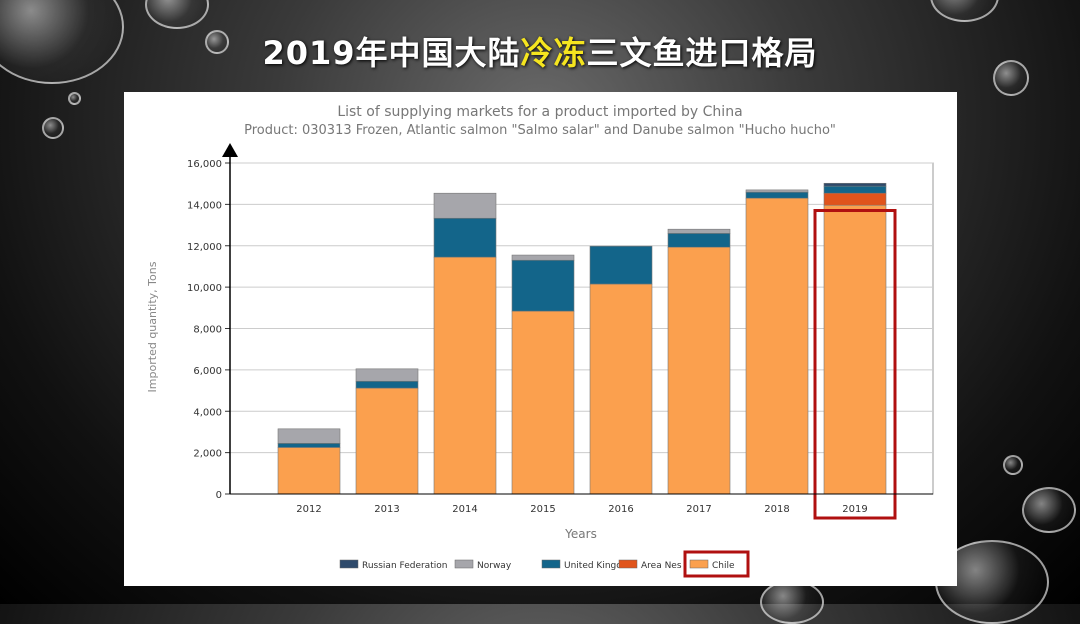 Image resolution: width=1080 pixels, height=624 pixels. I want to click on slide-title: 2019年中国大陆冷冻三文鱼进口格局, so click(540, 51).